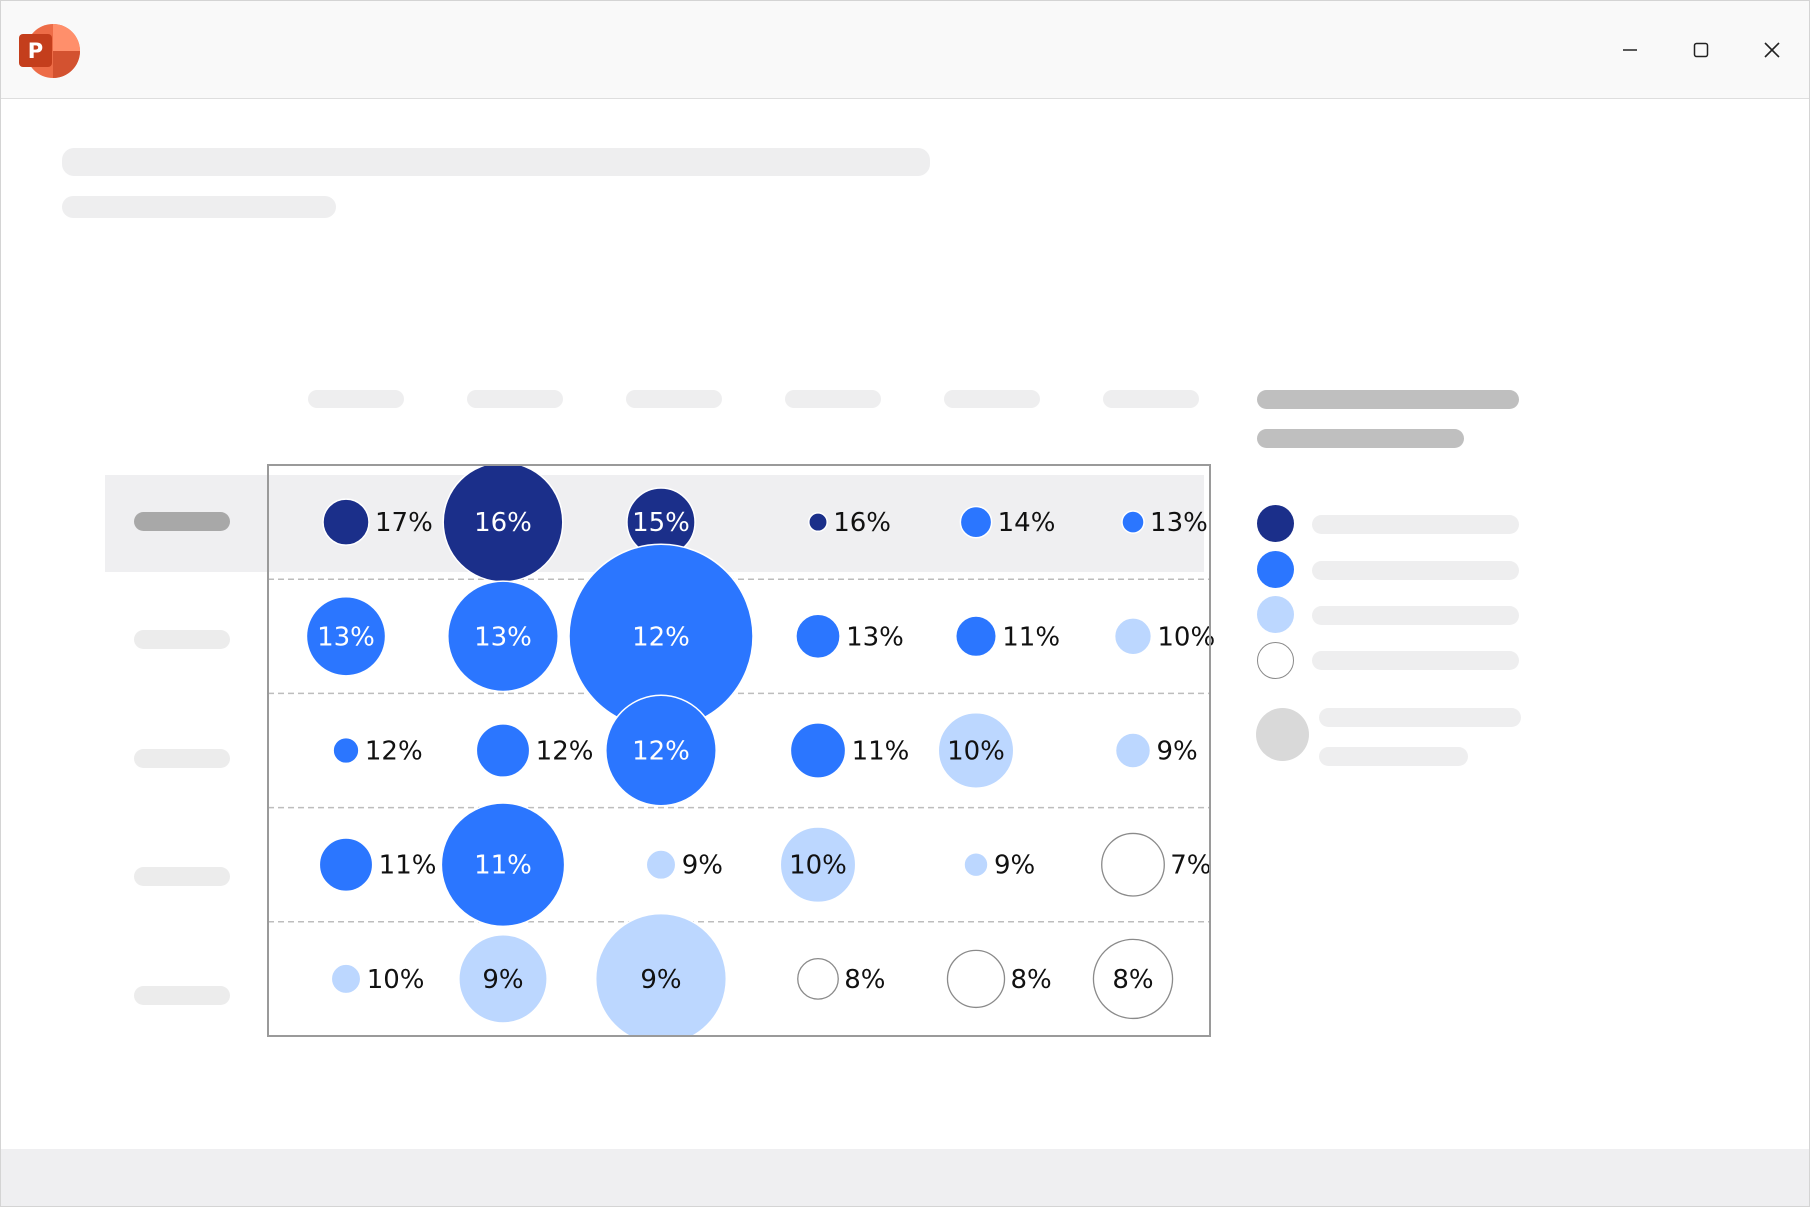  I want to click on legend-size-indicator, so click(1282, 734).